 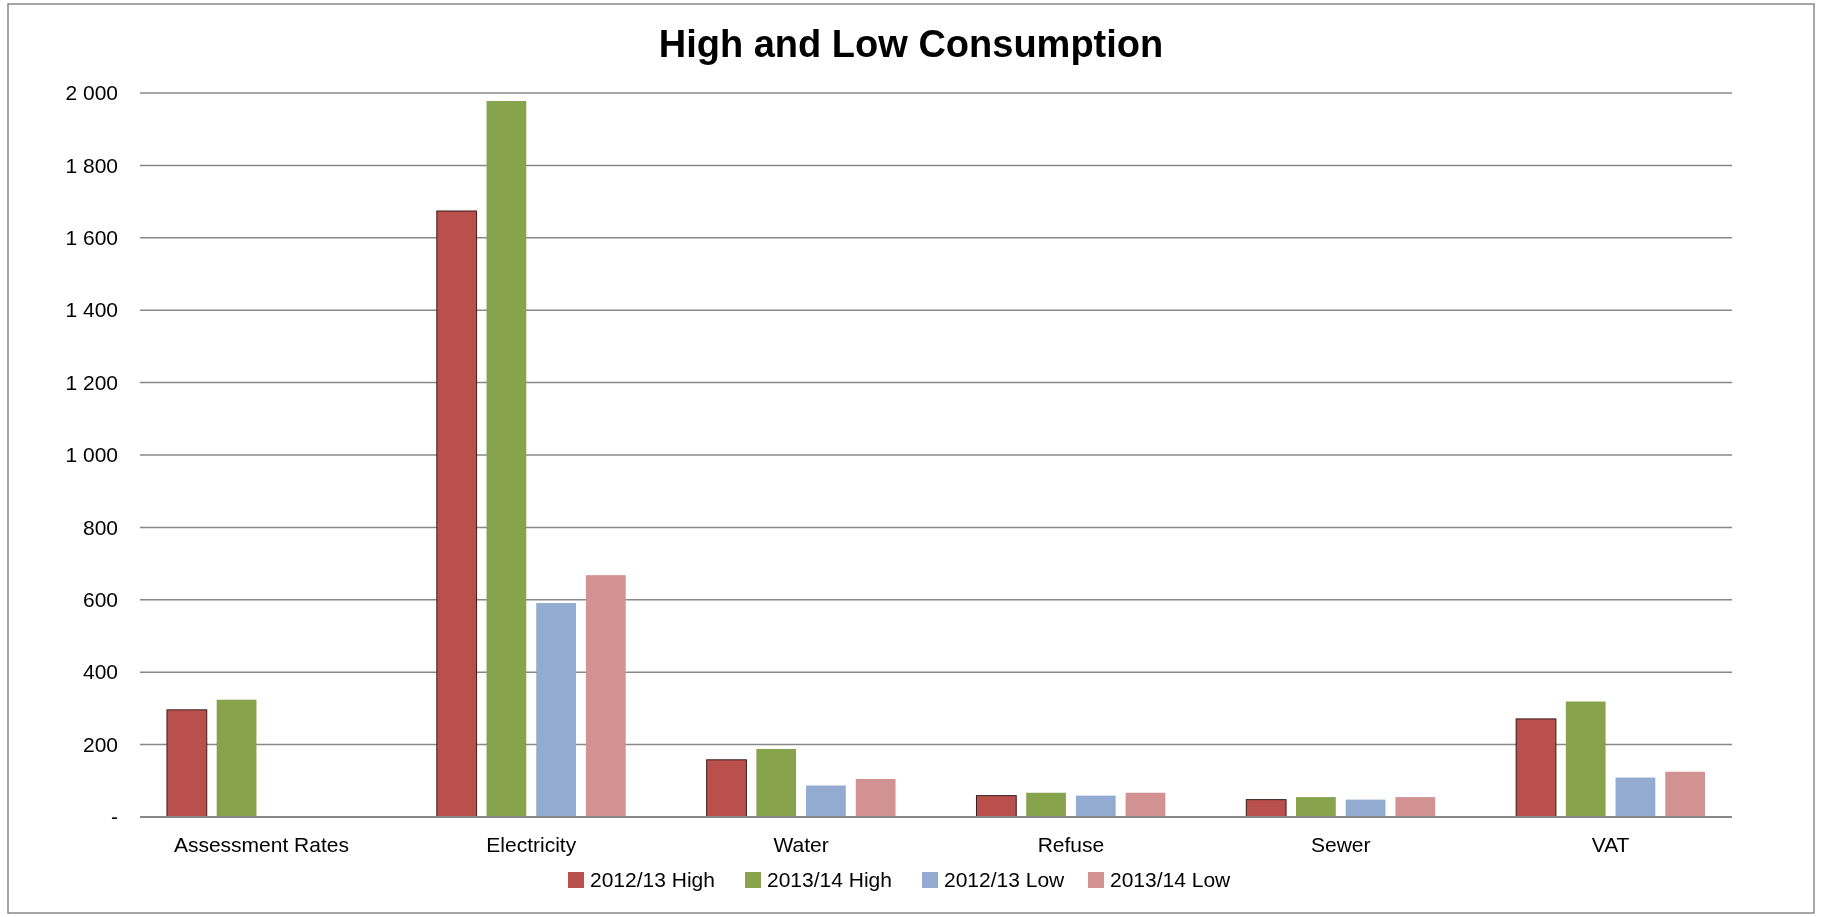 I want to click on legend-label: 2013/14 High, so click(x=829, y=879).